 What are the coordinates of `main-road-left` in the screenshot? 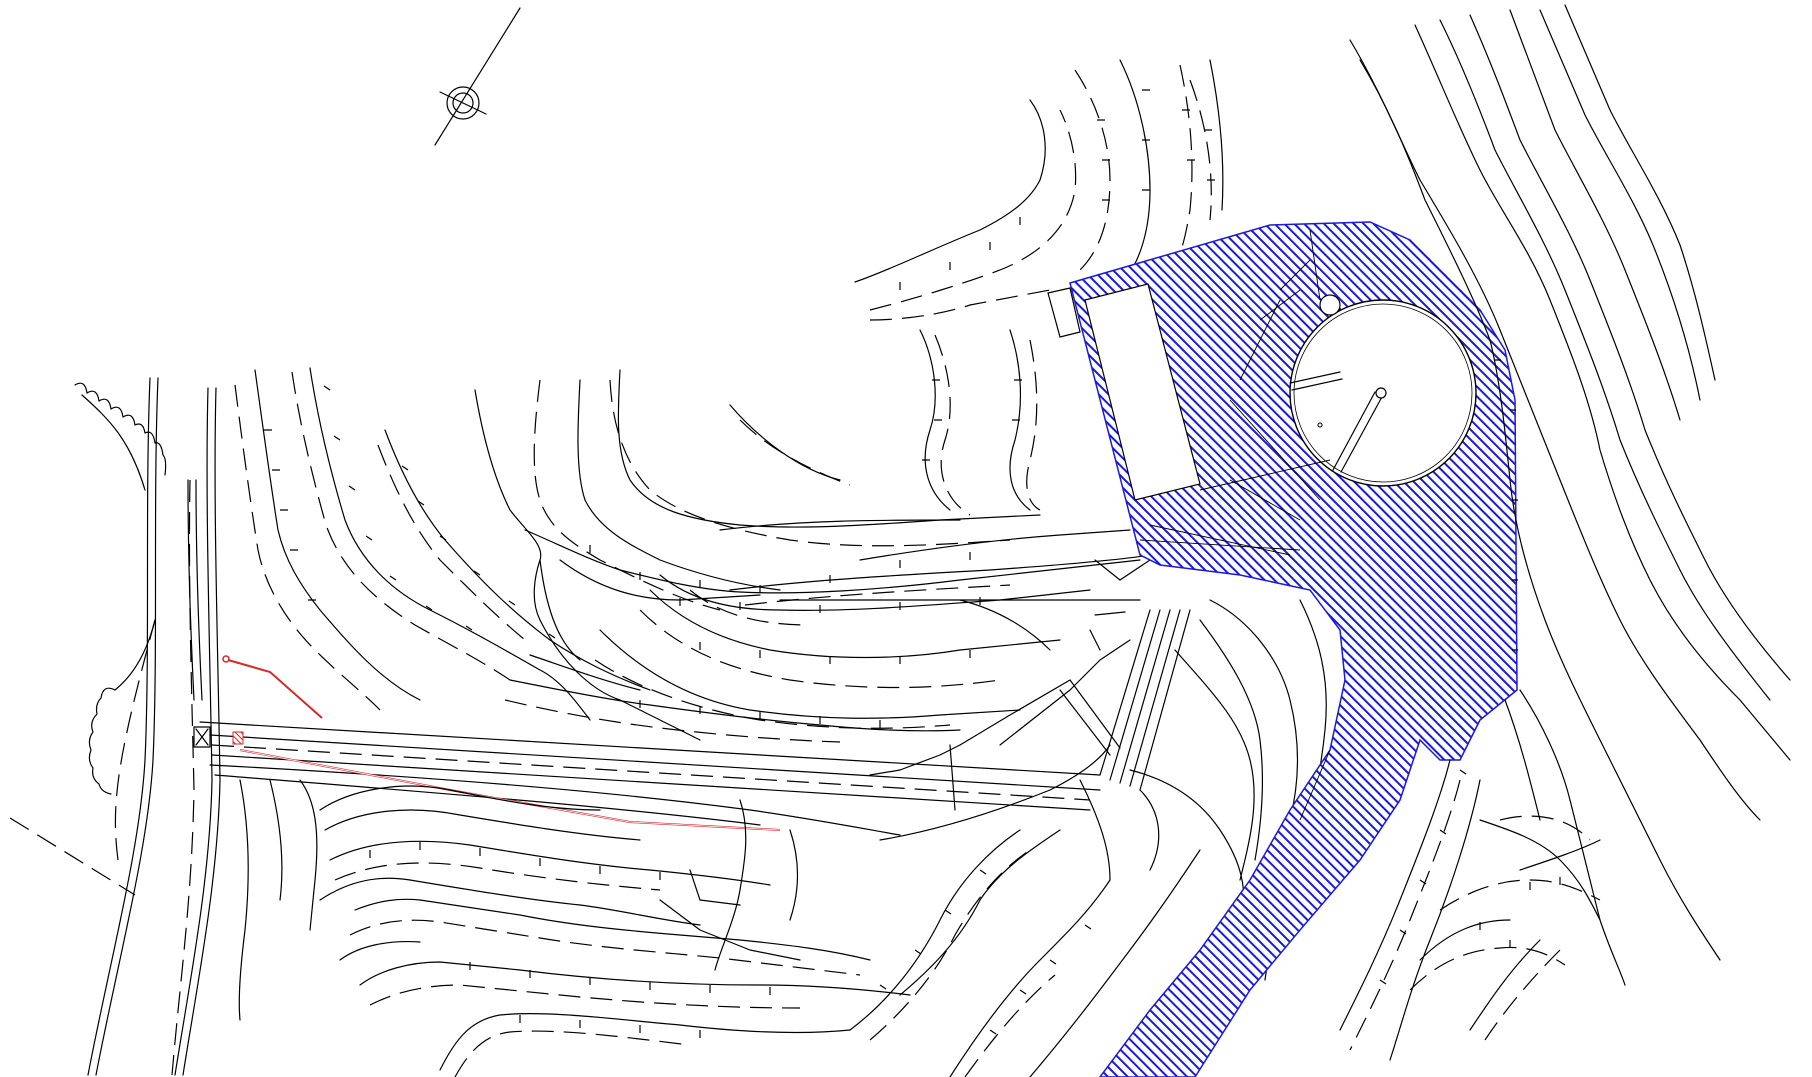 It's located at (154, 726).